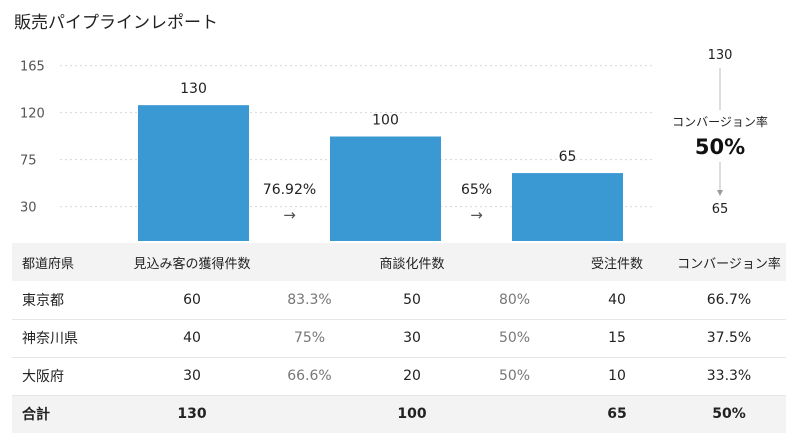 The height and width of the screenshot is (443, 798). I want to click on cell-leads: 30, so click(192, 376).